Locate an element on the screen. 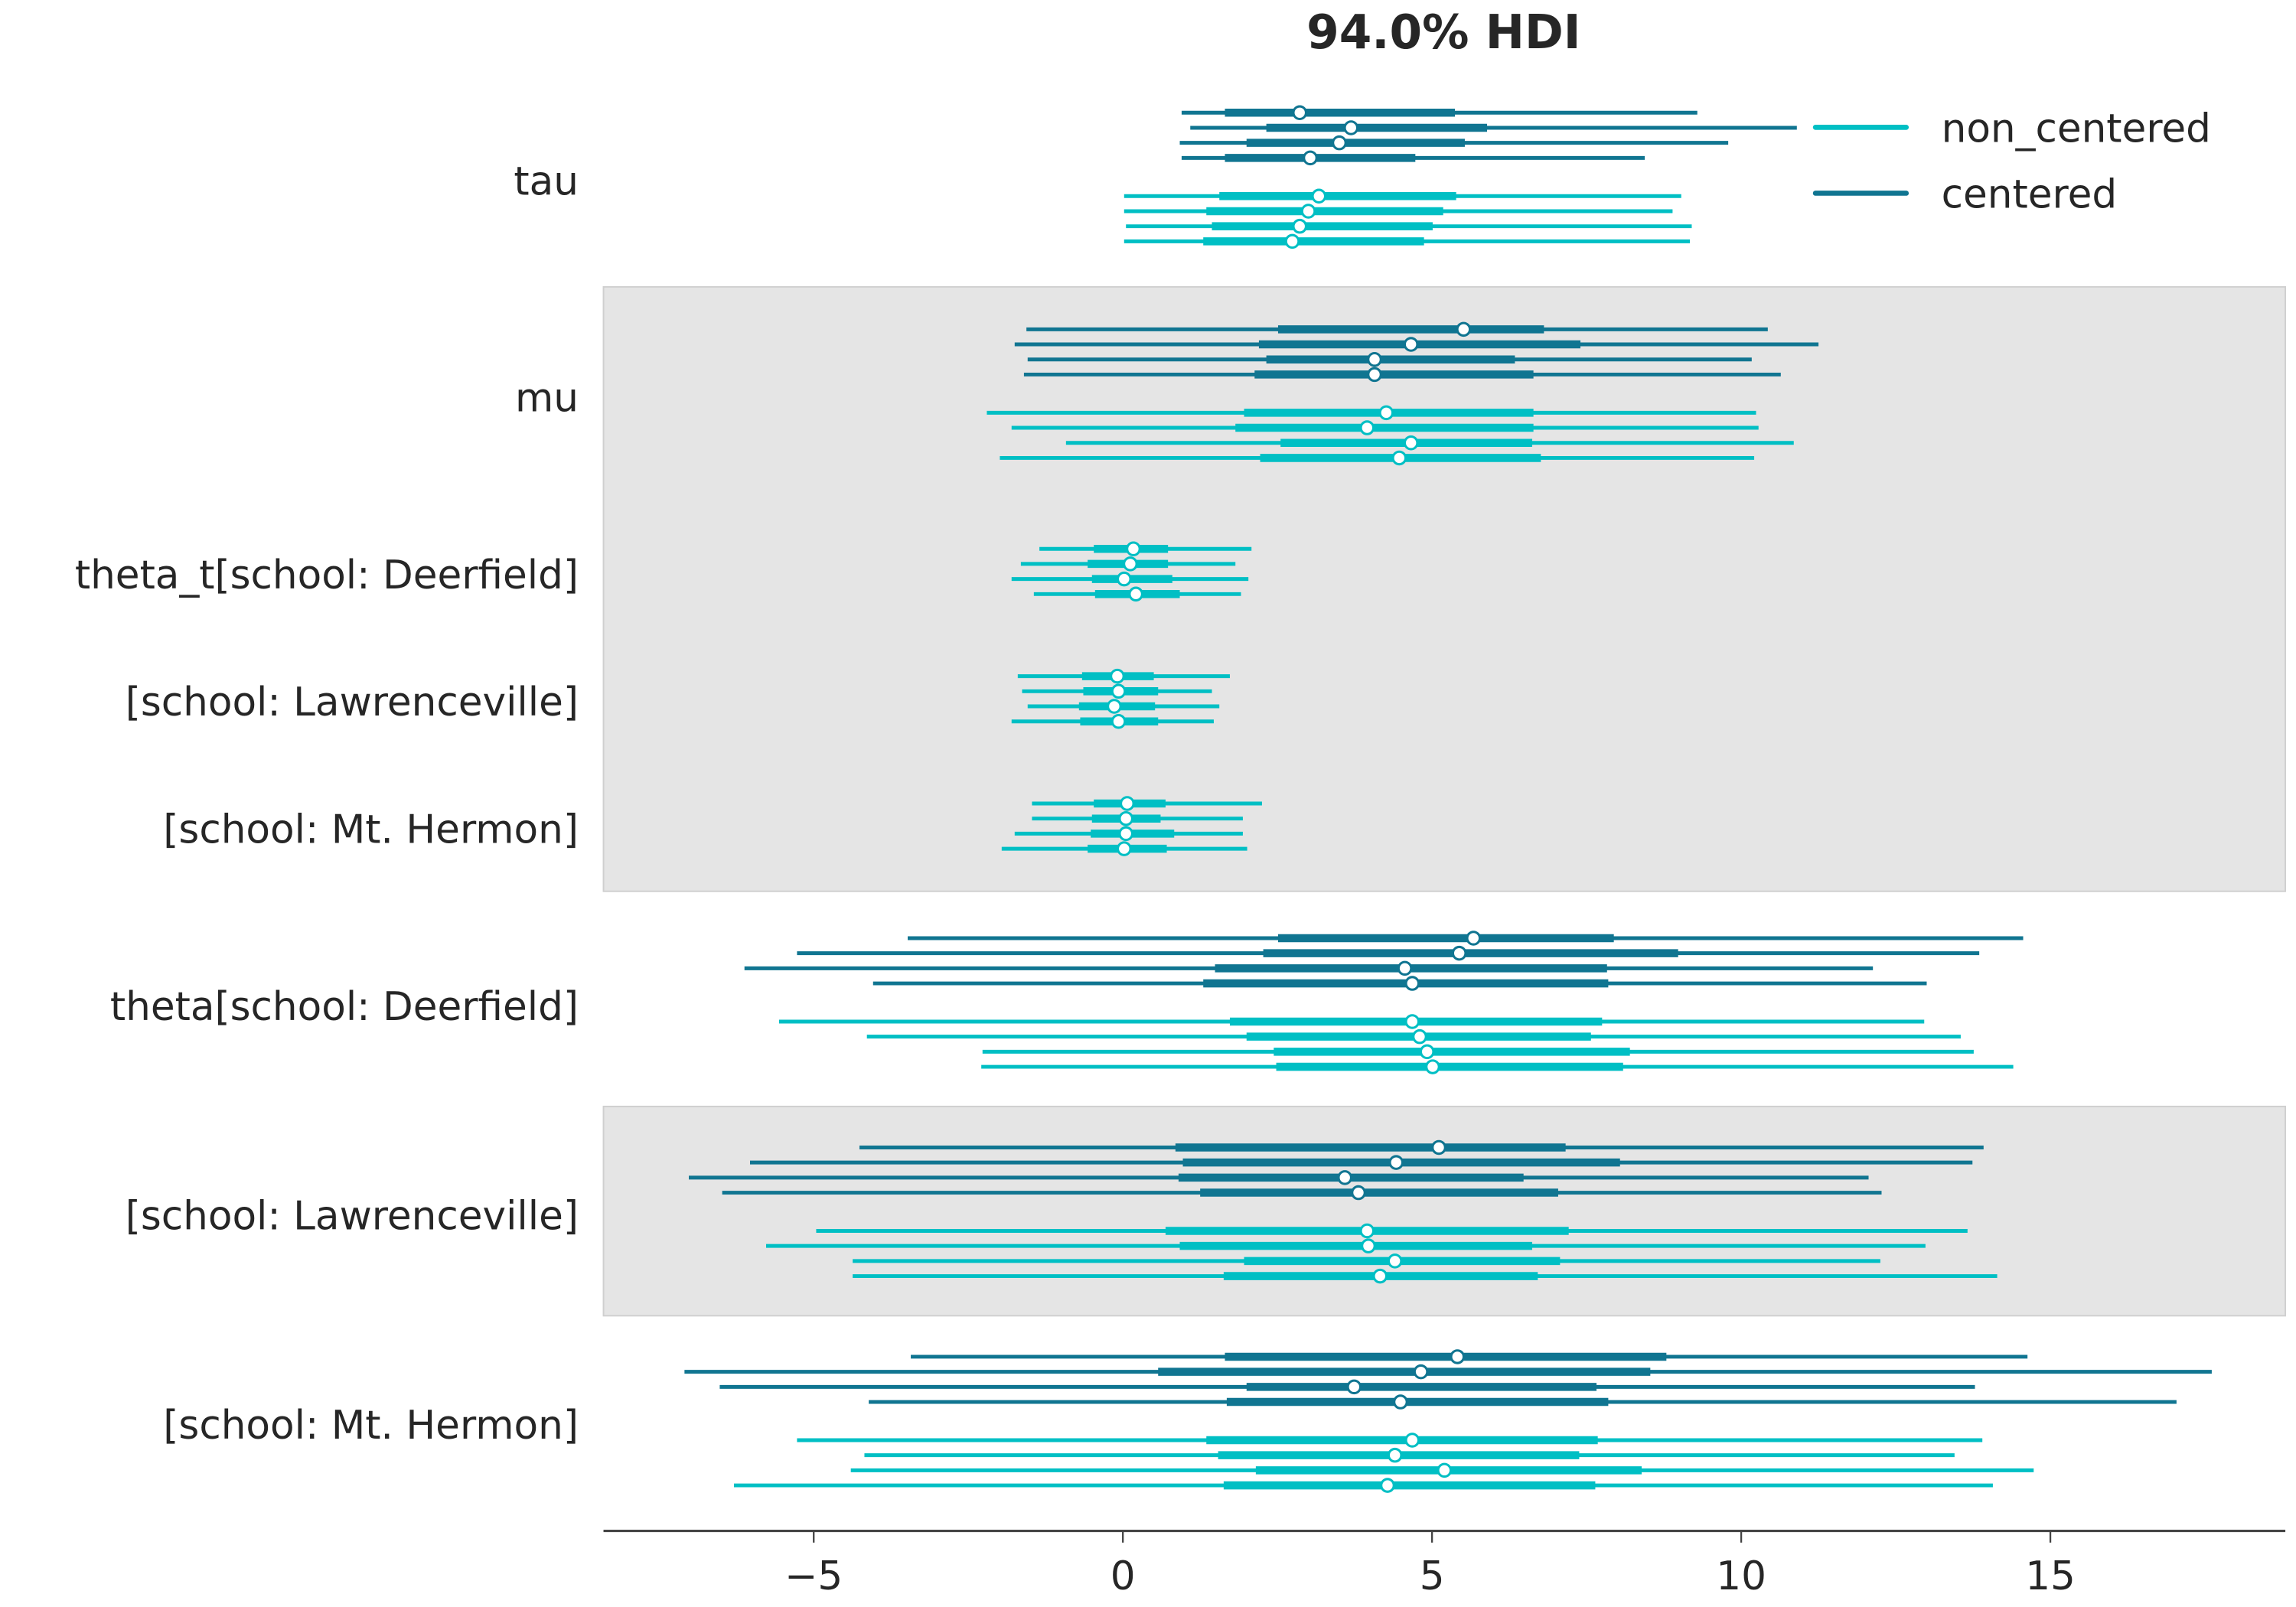 This screenshot has height=1607, width=2296. row-label: [school: Lawrenceville] is located at coordinates (352, 703).